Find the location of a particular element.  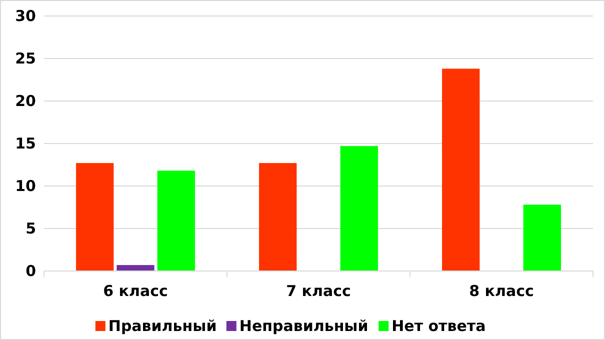

y-tick-label: 25 is located at coordinates (25, 59).